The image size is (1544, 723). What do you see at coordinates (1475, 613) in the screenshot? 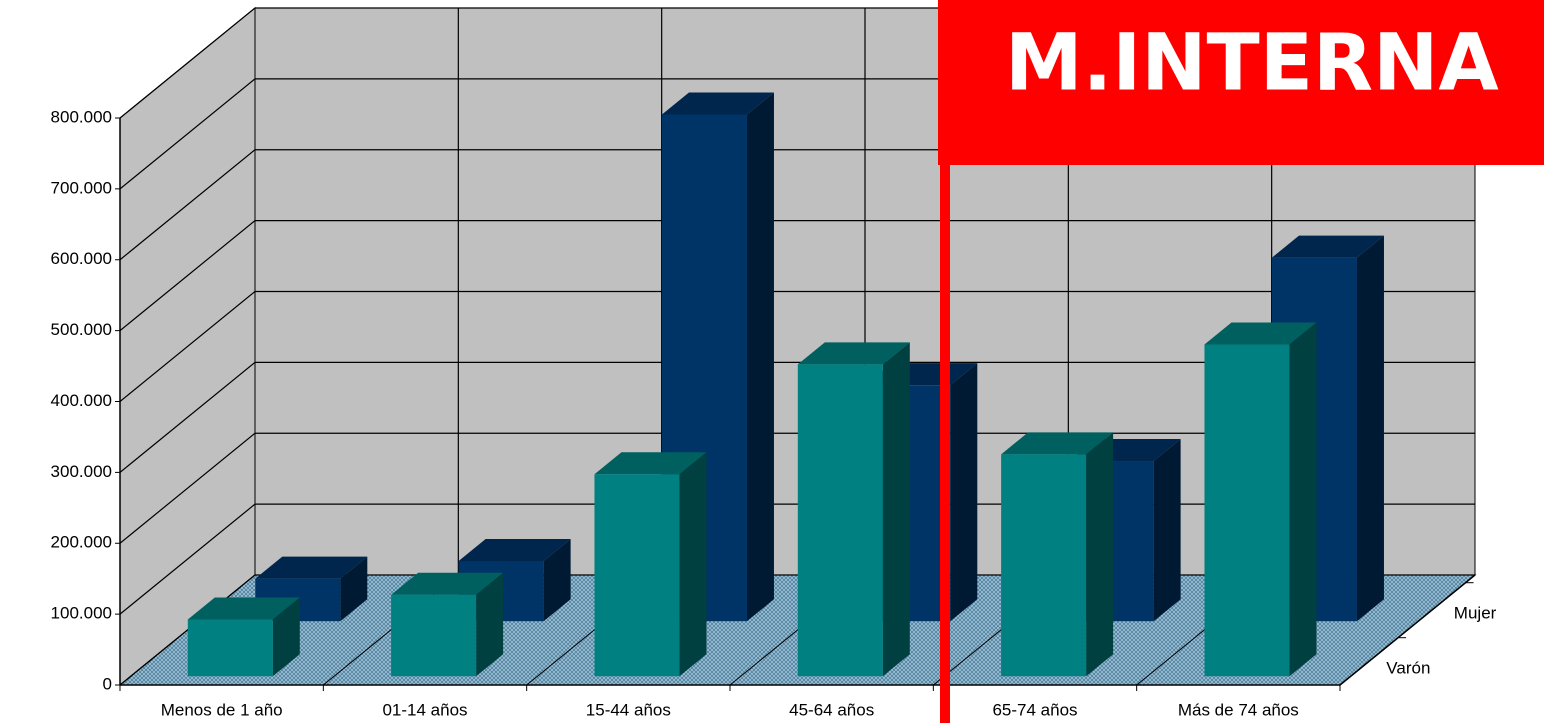
I see `depth-label: Mujer` at bounding box center [1475, 613].